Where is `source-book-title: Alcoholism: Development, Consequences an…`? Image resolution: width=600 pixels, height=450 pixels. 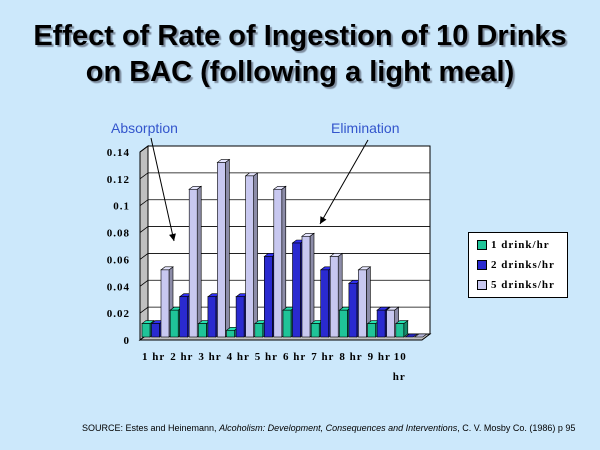 source-book-title: Alcoholism: Development, Consequences an… is located at coordinates (338, 428).